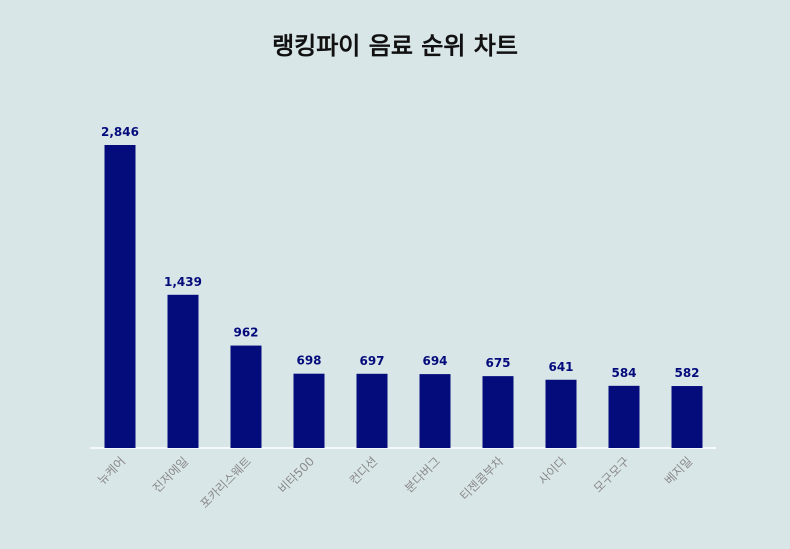 This screenshot has width=790, height=549. What do you see at coordinates (481, 478) in the screenshot?
I see `x-tick-label-7: 티젠콤부차` at bounding box center [481, 478].